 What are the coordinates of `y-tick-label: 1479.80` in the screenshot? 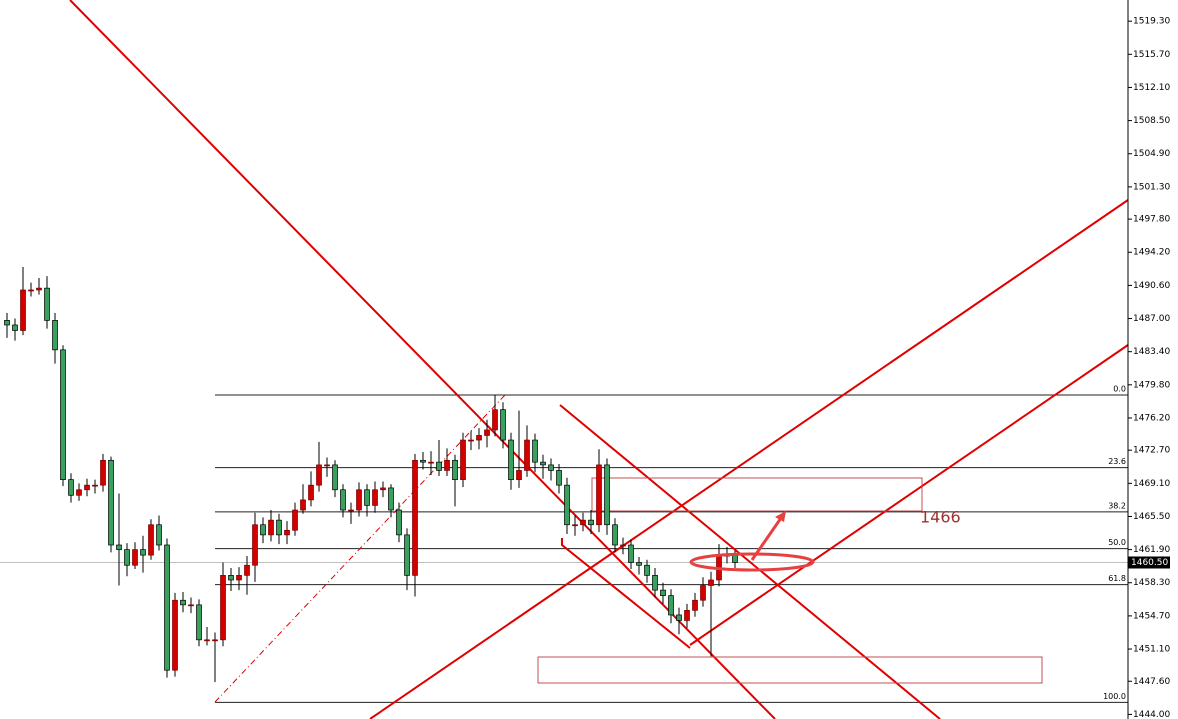 It's located at (1151, 385).